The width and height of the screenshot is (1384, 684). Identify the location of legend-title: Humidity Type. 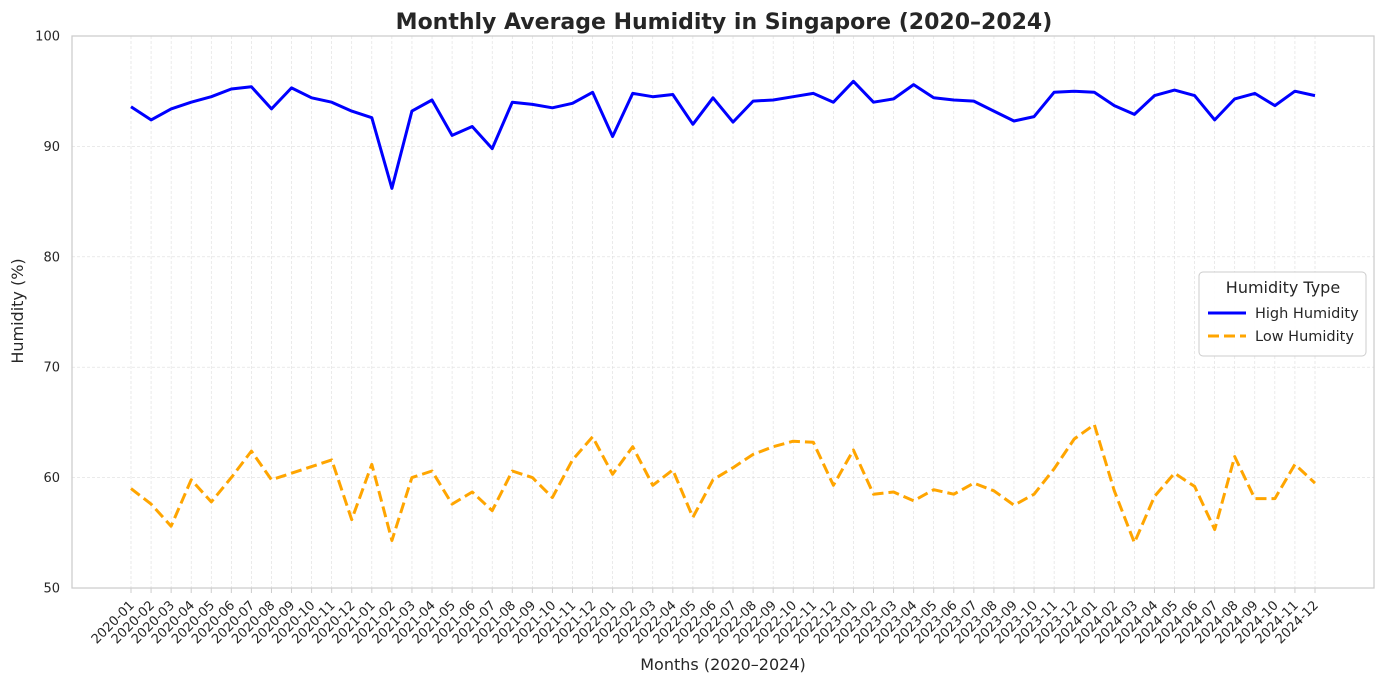
(1283, 287).